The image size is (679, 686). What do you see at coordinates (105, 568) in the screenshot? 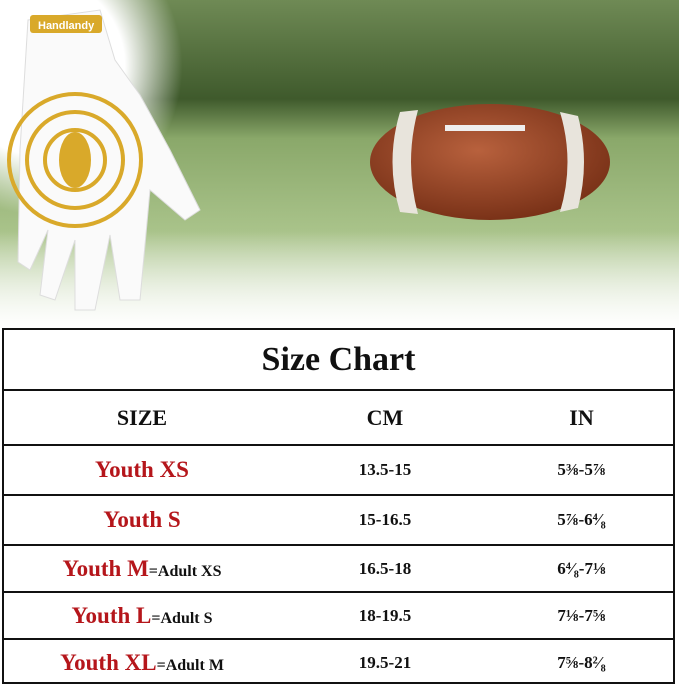
I see `youth-size: Youth M` at bounding box center [105, 568].